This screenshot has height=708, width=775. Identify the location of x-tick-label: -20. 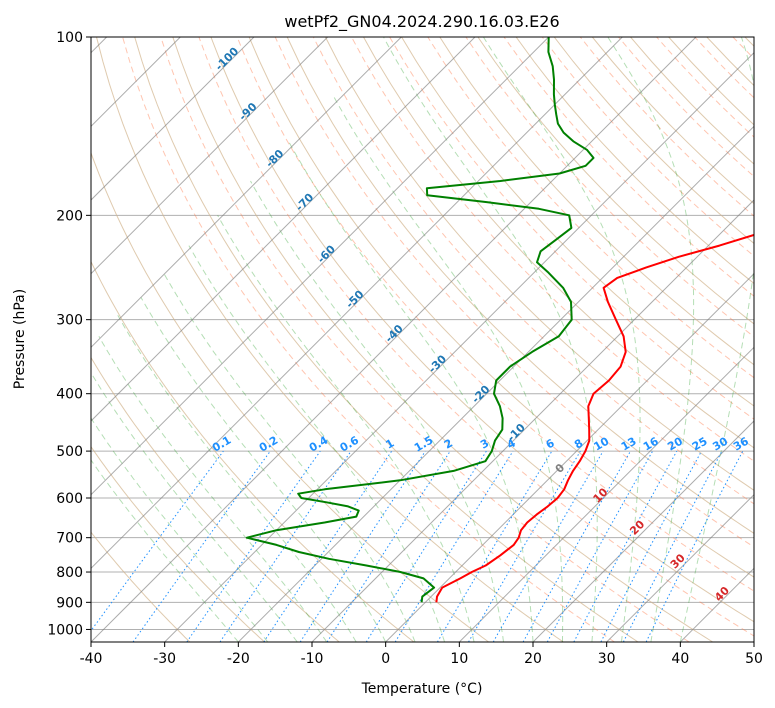
(238, 659).